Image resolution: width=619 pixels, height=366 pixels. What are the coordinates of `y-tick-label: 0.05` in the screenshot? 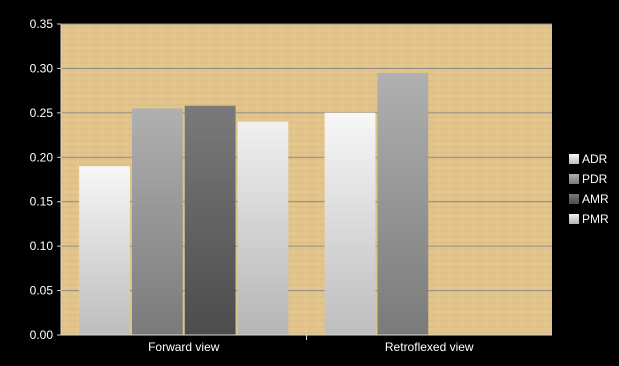 It's located at (42, 291).